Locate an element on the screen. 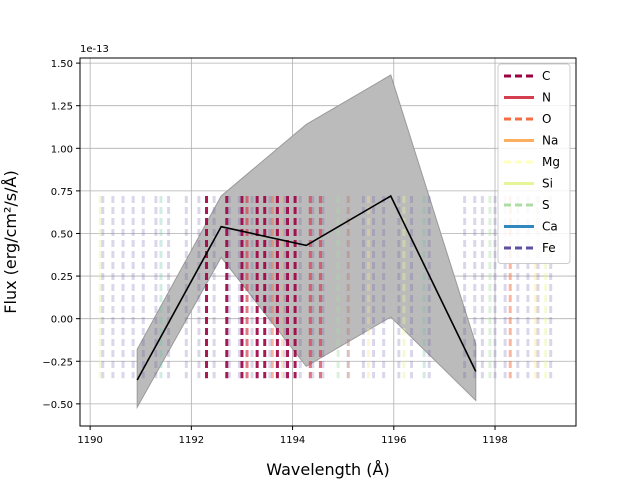  y-tick-label: 1.25 is located at coordinates (62, 107).